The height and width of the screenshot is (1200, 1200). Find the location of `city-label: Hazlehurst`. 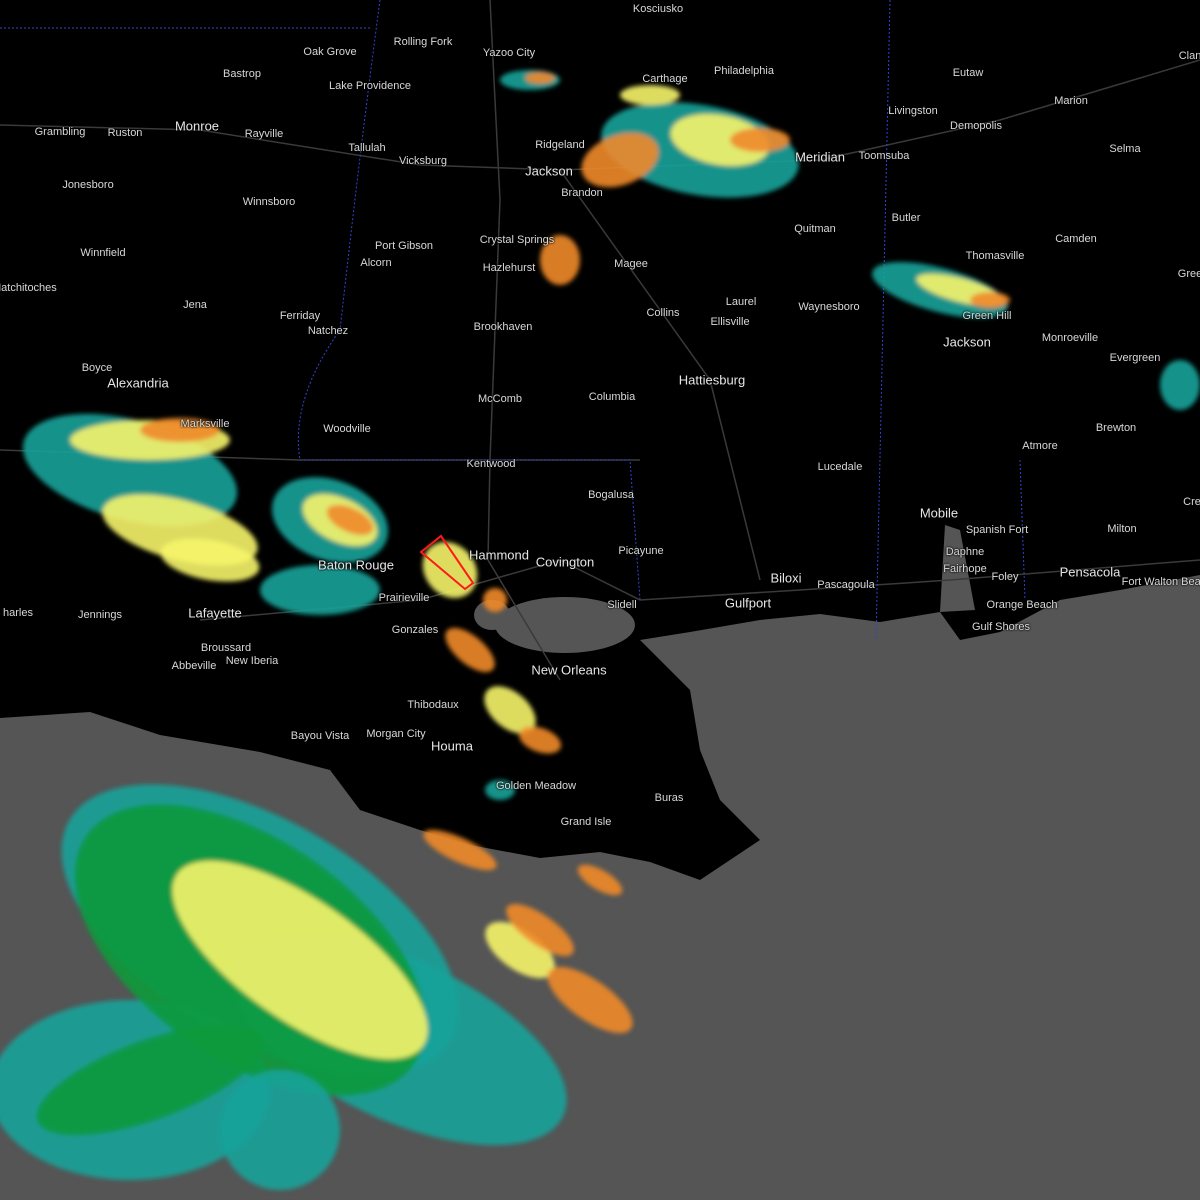

city-label: Hazlehurst is located at coordinates (509, 268).